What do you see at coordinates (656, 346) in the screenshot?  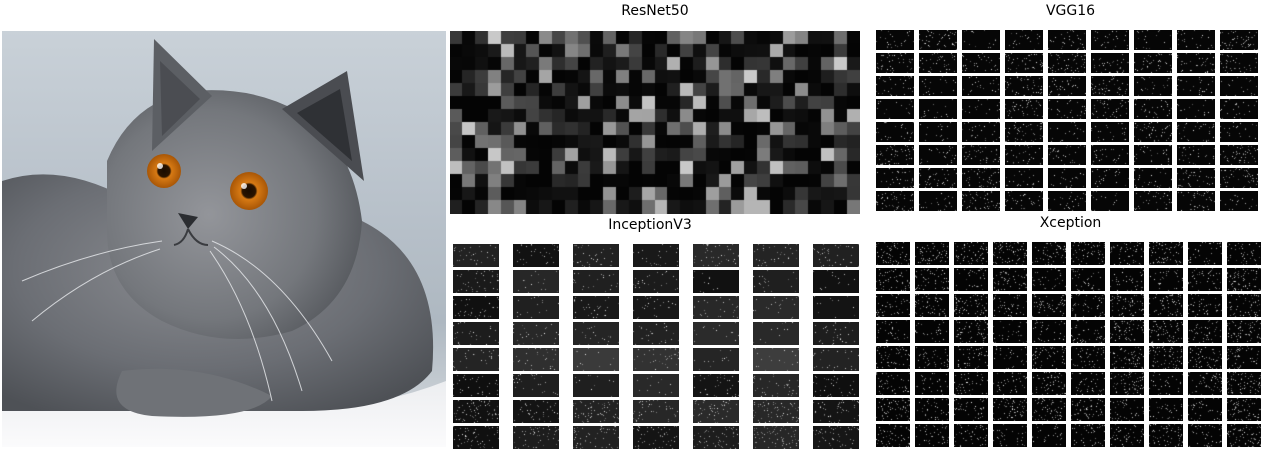 I see `inceptionv3-feature-maps` at bounding box center [656, 346].